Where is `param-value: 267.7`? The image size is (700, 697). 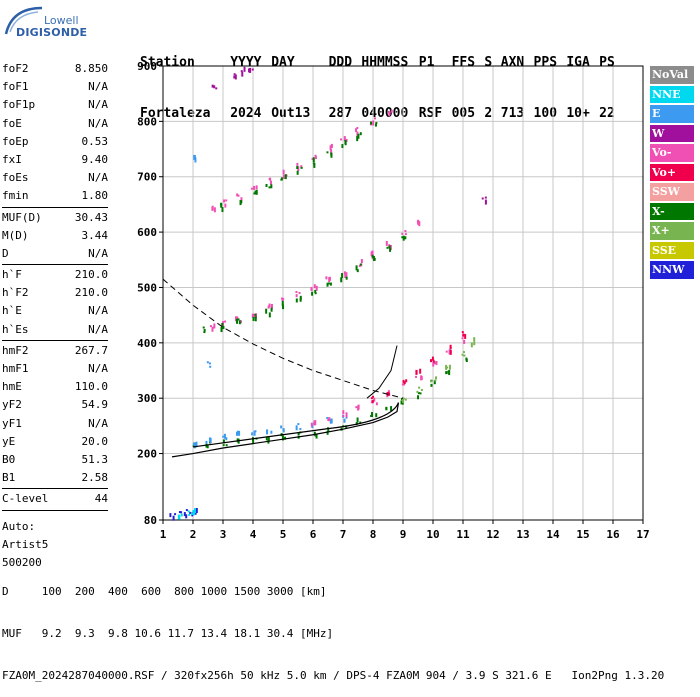 param-value: 267.7 is located at coordinates (91, 350).